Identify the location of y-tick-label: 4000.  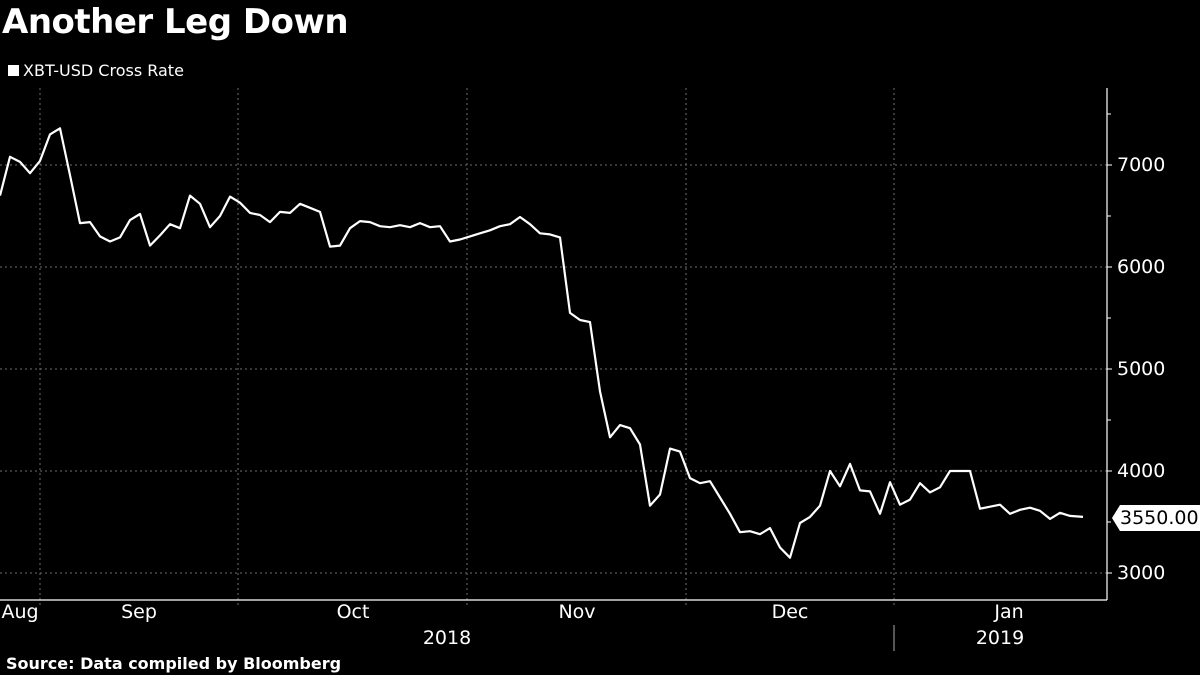
(1141, 471).